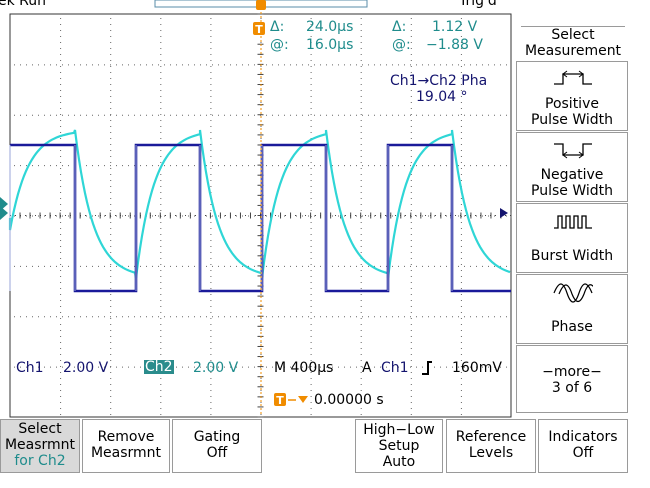 This screenshot has height=488, width=650. I want to click on cursor-delta-v-value: 1.12 V, so click(455, 27).